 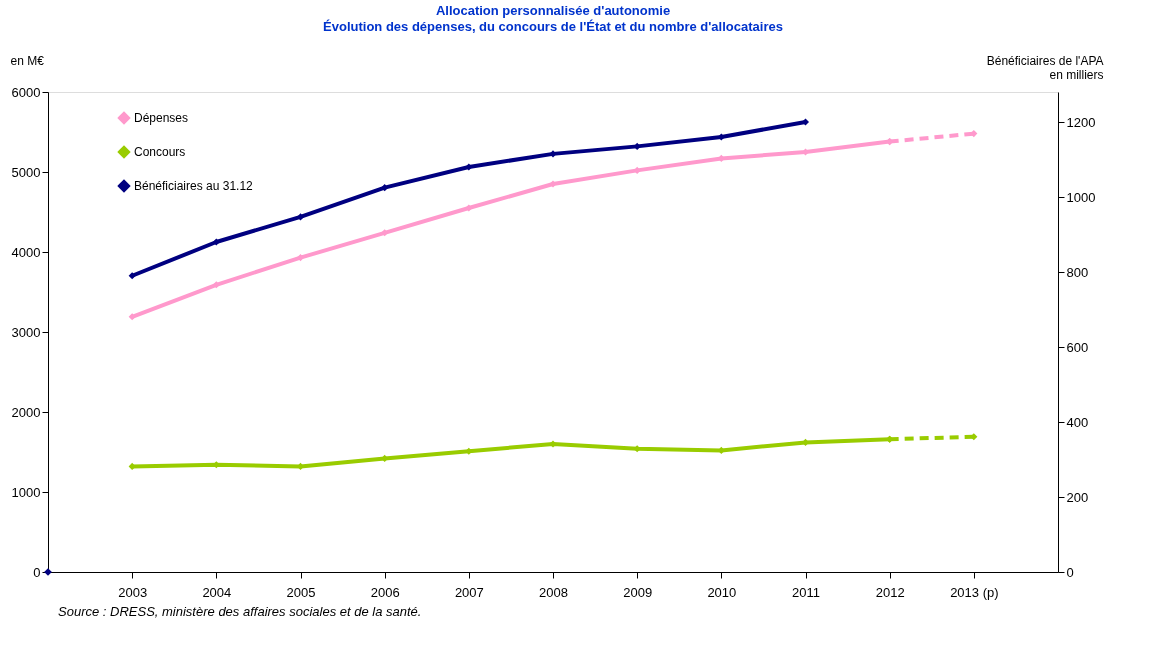 What do you see at coordinates (26, 172) in the screenshot?
I see `y-tick-label: 5000` at bounding box center [26, 172].